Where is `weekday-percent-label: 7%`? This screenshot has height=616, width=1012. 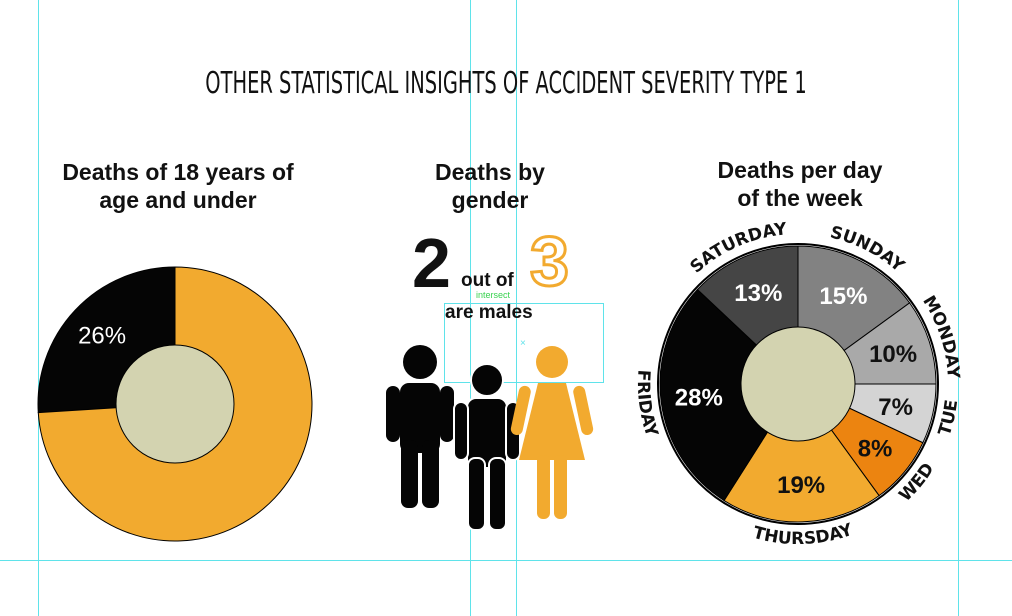 weekday-percent-label: 7% is located at coordinates (895, 407).